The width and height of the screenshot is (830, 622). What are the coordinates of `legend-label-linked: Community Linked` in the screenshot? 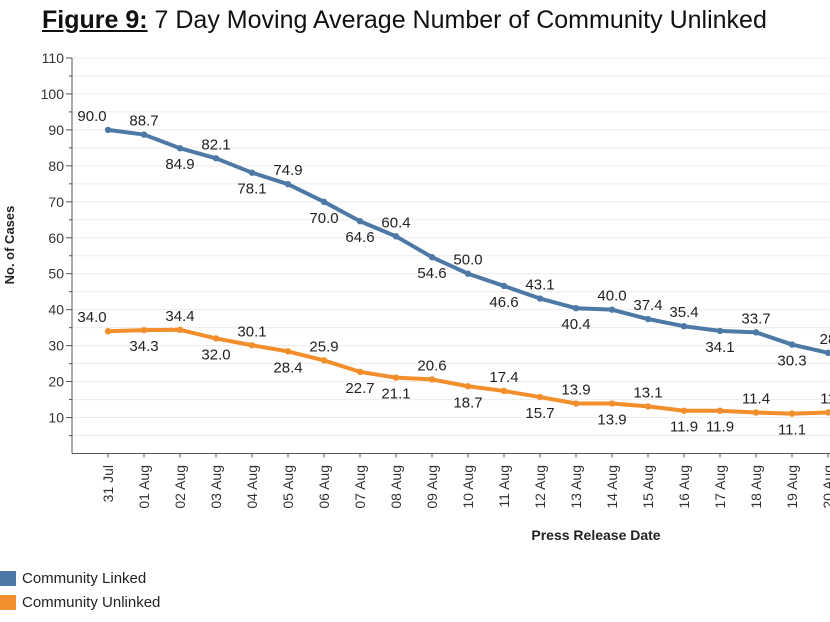 It's located at (84, 578).